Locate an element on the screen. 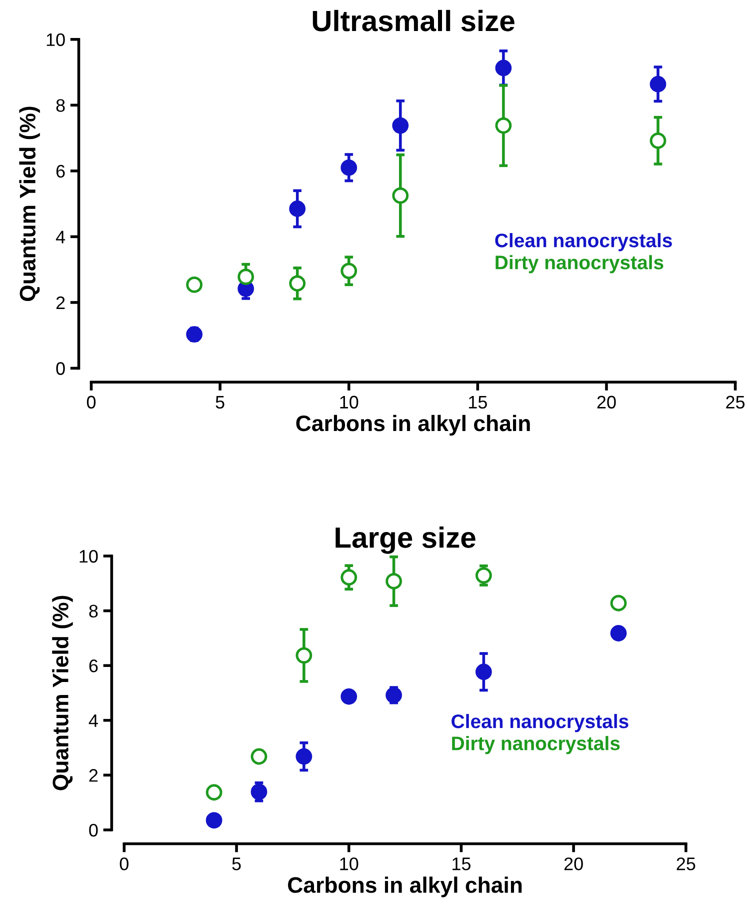  chart-title: Large size is located at coordinates (406, 540).